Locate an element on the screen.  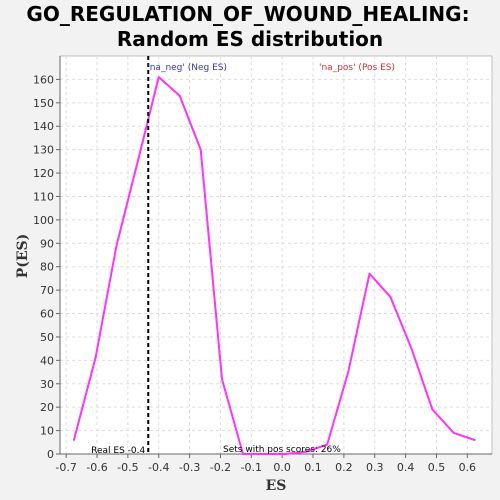
x-tick-label: -0.5 is located at coordinates (127, 467).